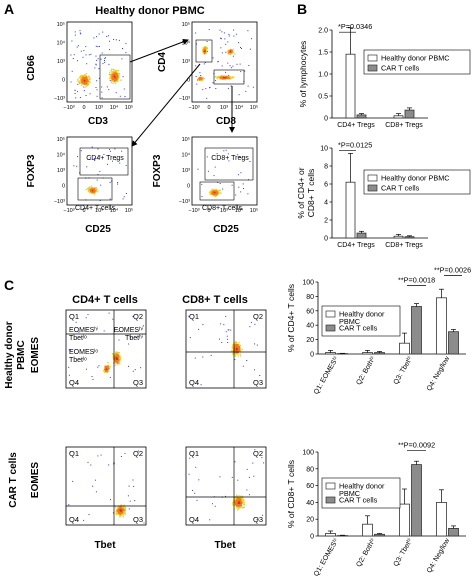 The width and height of the screenshot is (474, 587). What do you see at coordinates (258, 453) in the screenshot?
I see `quadrant-label-q2: Q2` at bounding box center [258, 453].